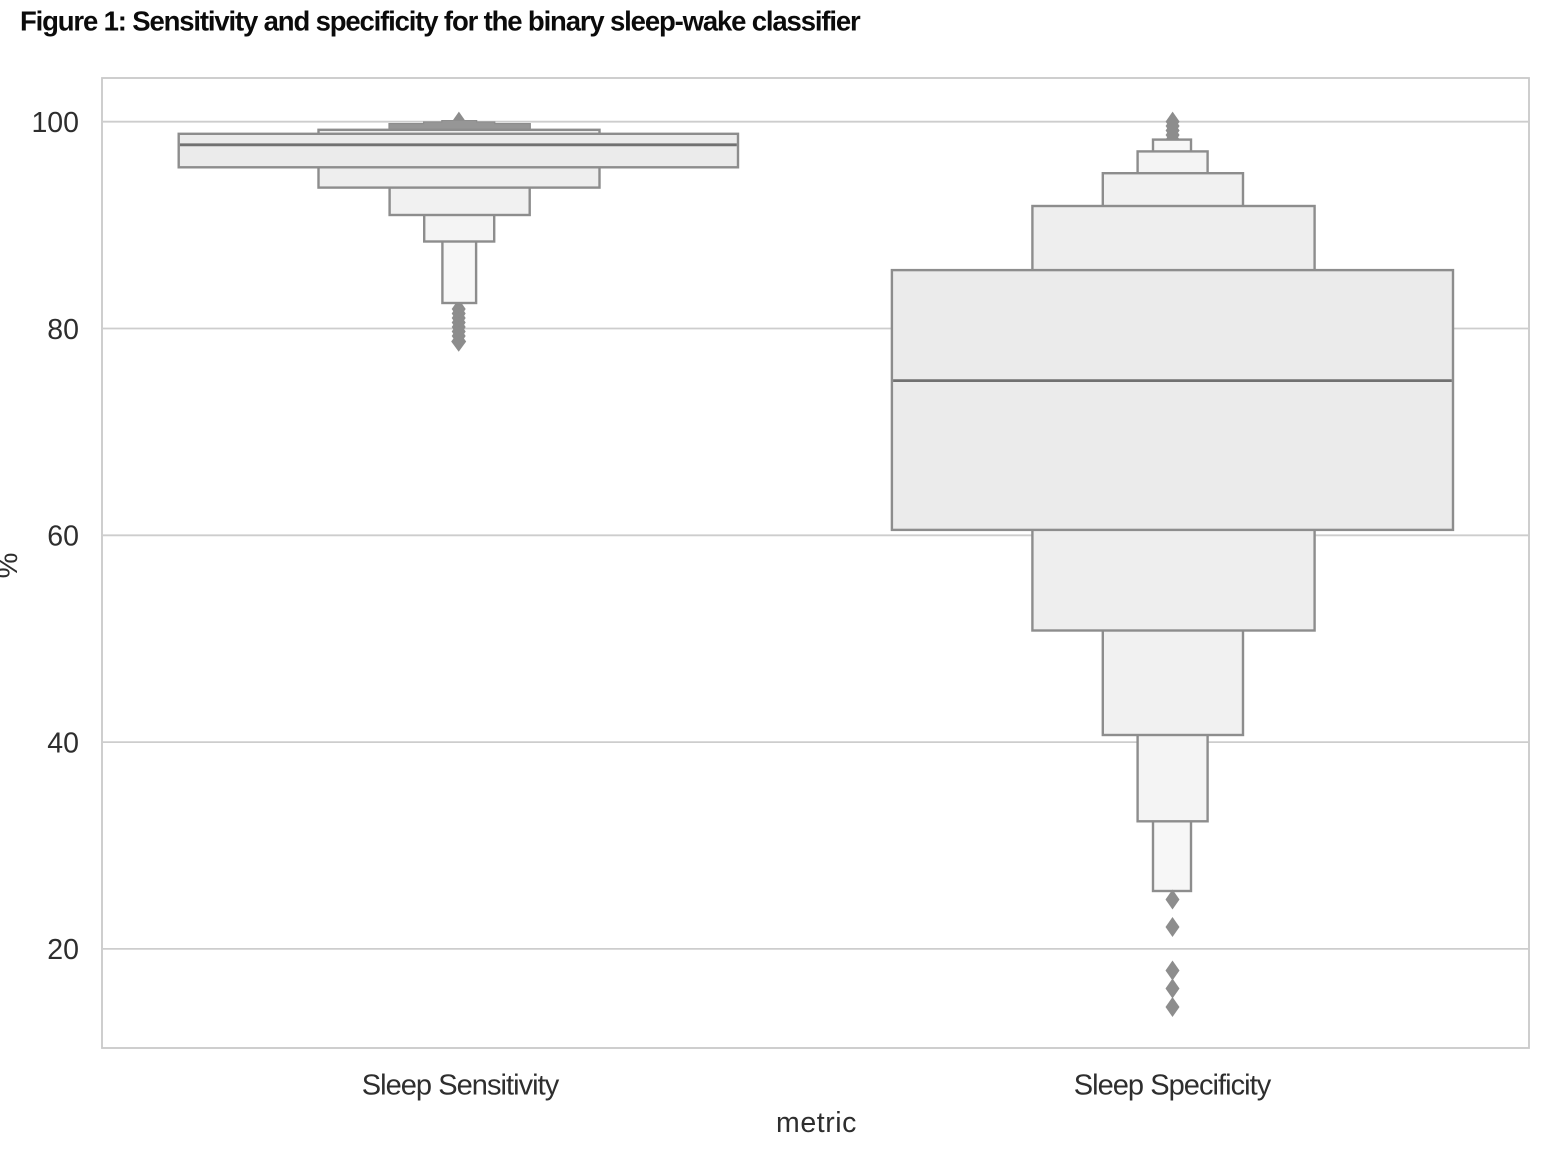 This screenshot has width=1562, height=1162. Describe the element at coordinates (63, 950) in the screenshot. I see `svg-text: 20` at that location.